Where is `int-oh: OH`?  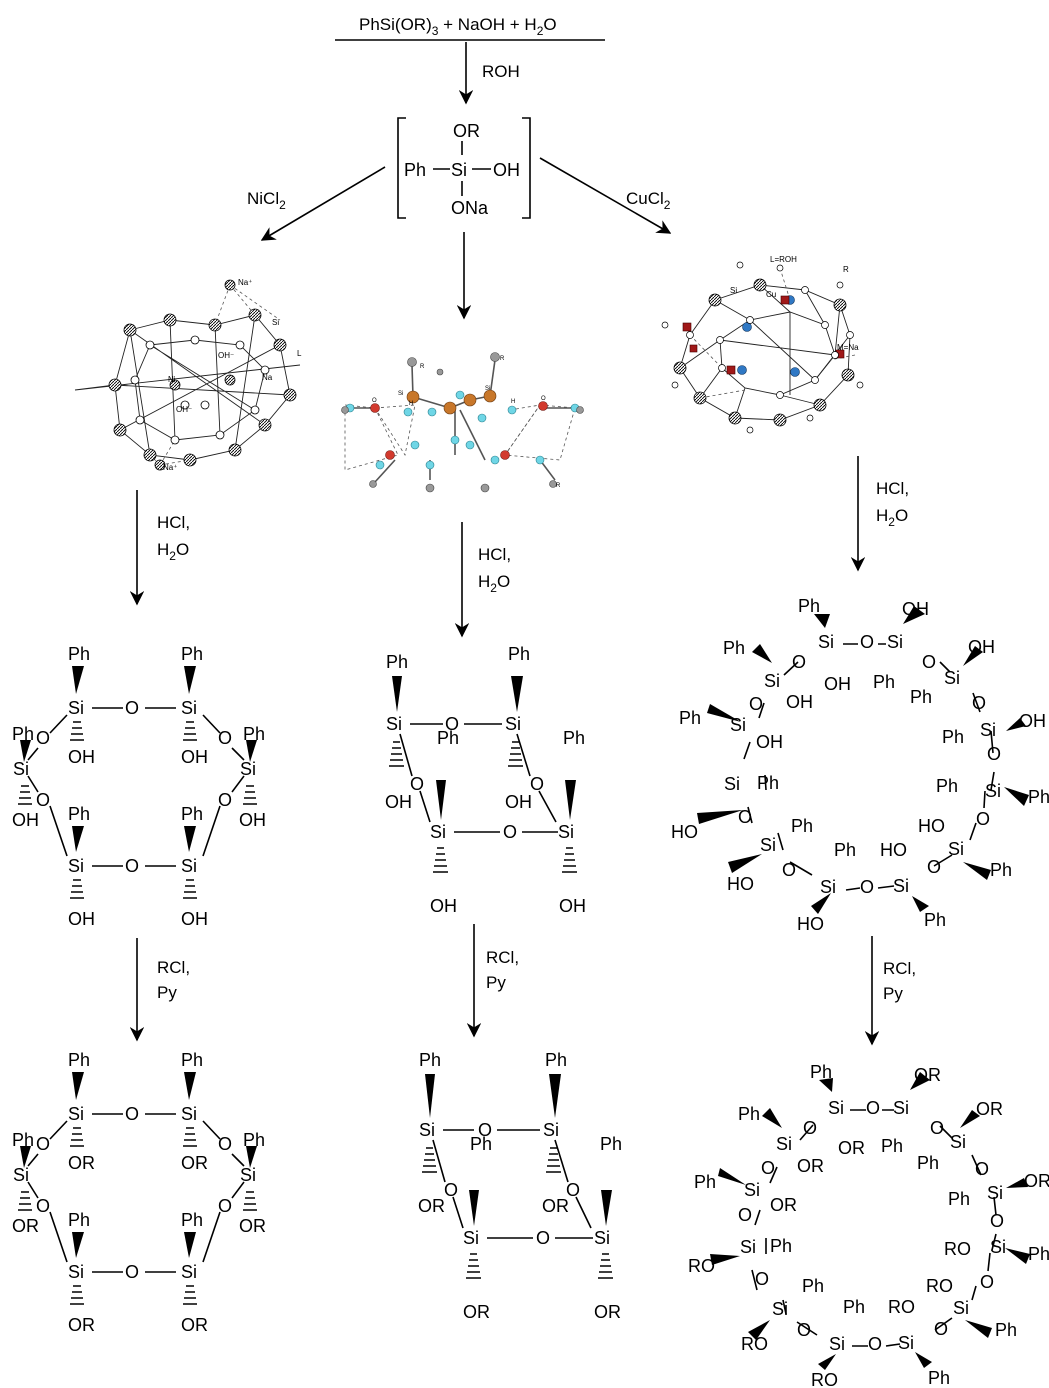 int-oh: OH is located at coordinates (506, 170).